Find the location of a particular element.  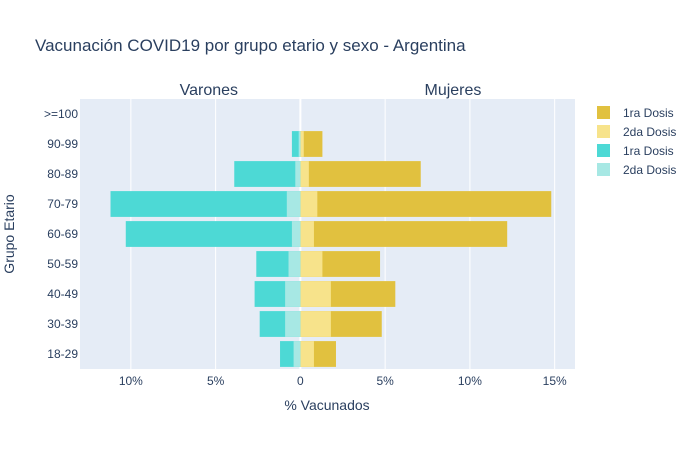

chart-annotation: Mujeres is located at coordinates (452, 90).